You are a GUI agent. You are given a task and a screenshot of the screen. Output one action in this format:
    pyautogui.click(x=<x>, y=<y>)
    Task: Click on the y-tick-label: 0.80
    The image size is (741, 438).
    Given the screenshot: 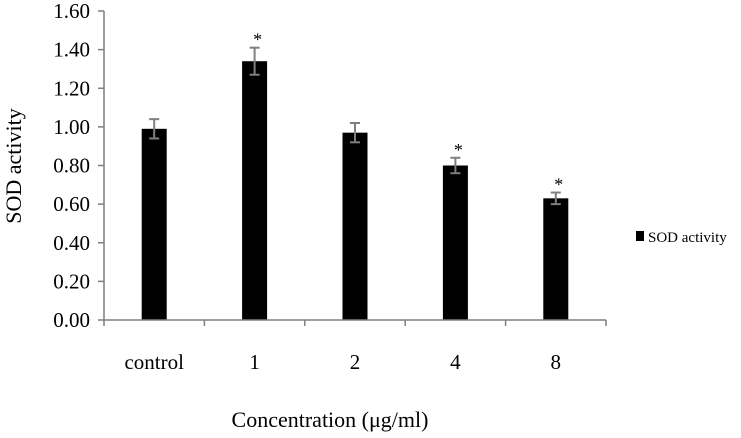 What is the action you would take?
    pyautogui.click(x=71, y=166)
    